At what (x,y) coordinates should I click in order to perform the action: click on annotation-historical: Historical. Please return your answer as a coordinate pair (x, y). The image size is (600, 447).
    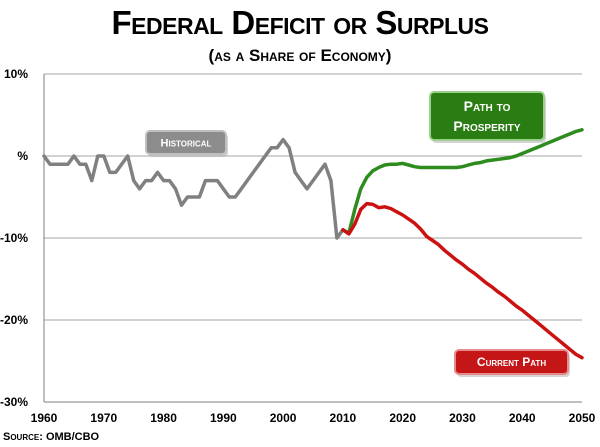
    Looking at the image, I should click on (186, 143).